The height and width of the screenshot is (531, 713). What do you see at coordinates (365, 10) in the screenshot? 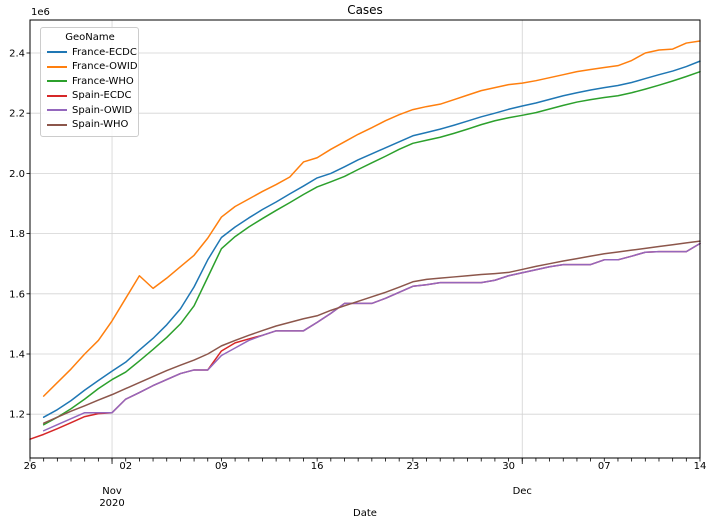
I see `chart-title: Cases` at bounding box center [365, 10].